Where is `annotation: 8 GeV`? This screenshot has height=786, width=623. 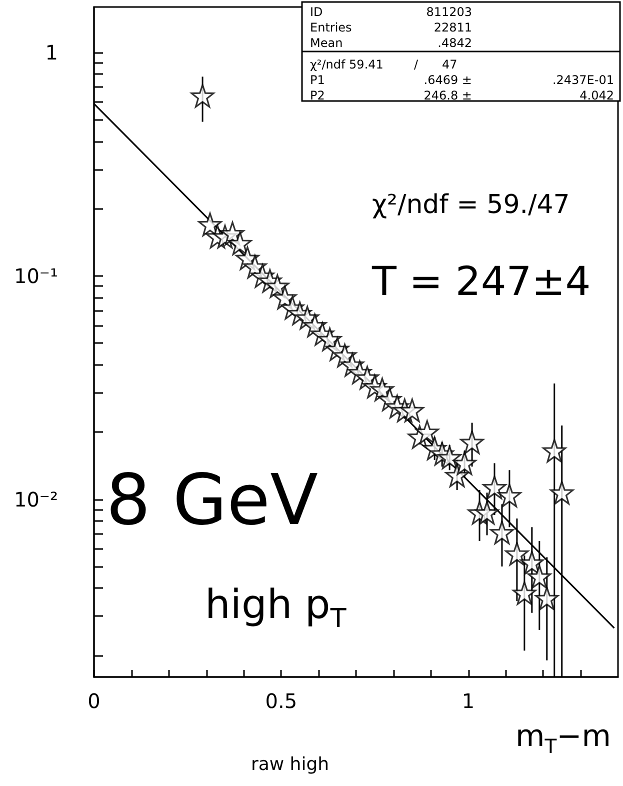 annotation: 8 GeV is located at coordinates (212, 500).